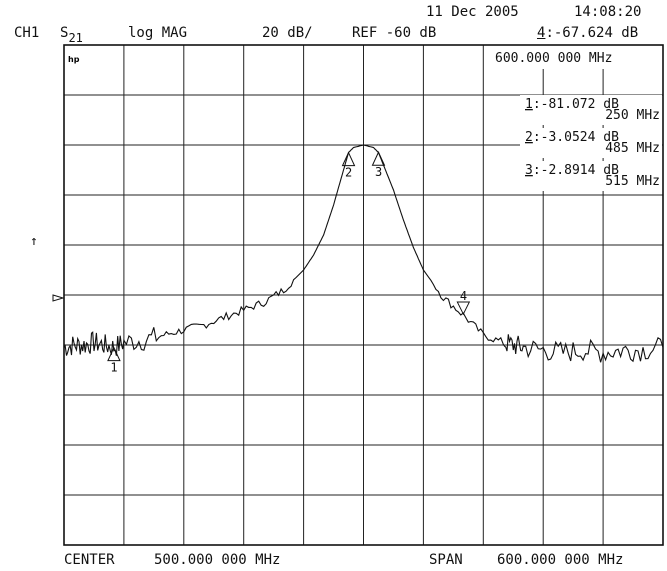 The width and height of the screenshot is (667, 571). Describe the element at coordinates (74, 59) in the screenshot. I see `hp-logo: hp` at that location.